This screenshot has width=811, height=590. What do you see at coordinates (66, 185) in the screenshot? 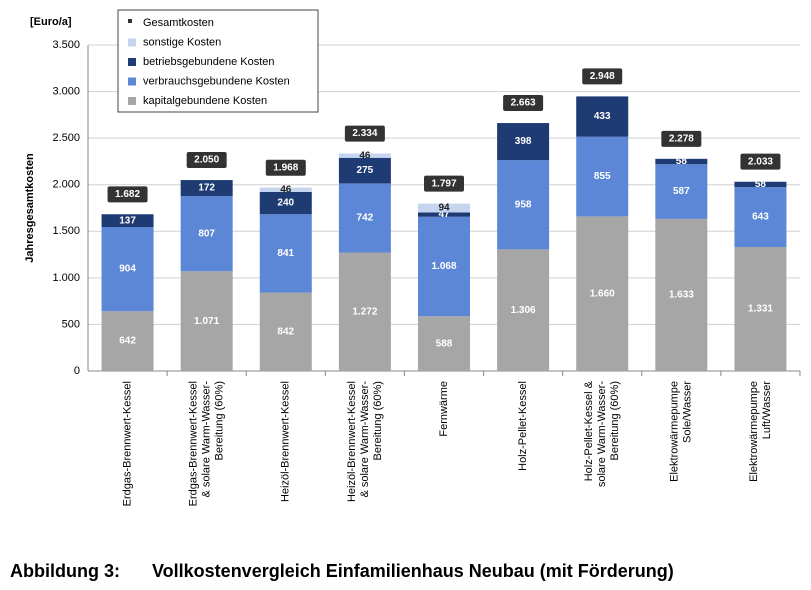
I see `y-tick-label: 2.000` at bounding box center [66, 185].